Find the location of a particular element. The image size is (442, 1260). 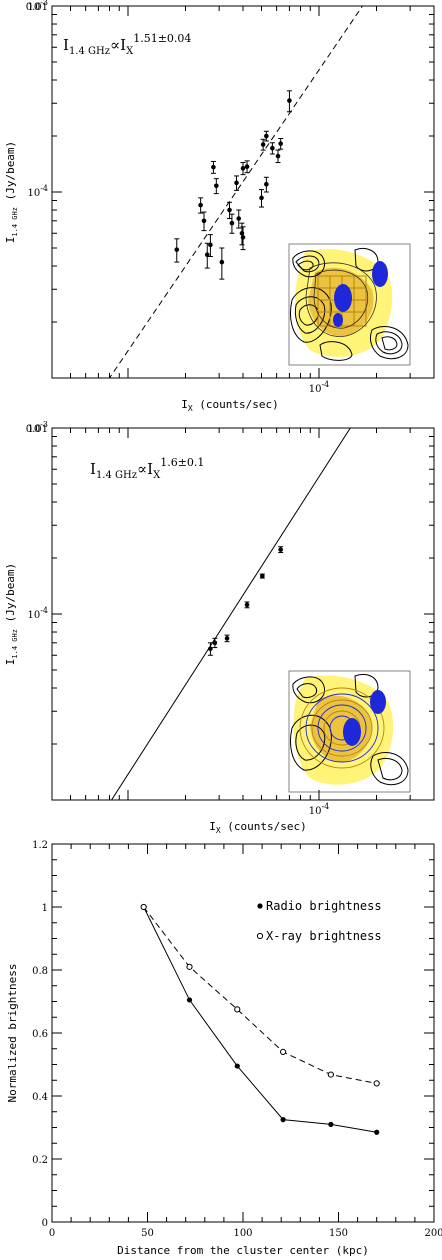

panel-3-x-tick-label: 100 is located at coordinates (242, 1233).